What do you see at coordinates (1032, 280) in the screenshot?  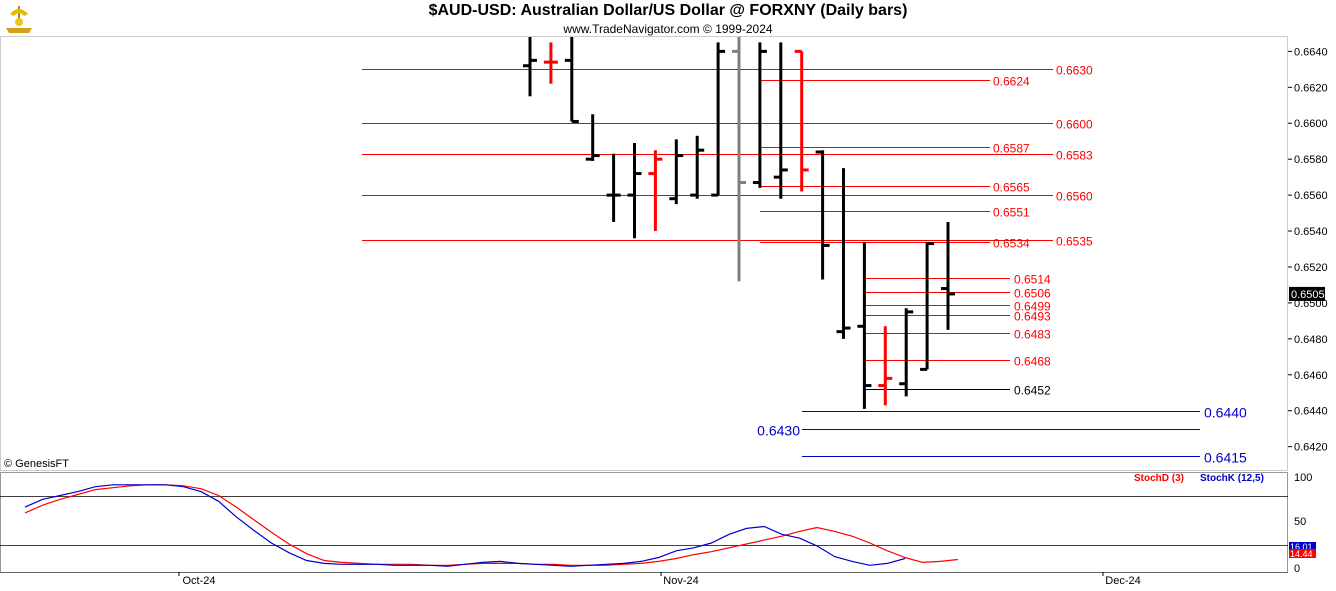 I see `price-level-label: 0.6514` at bounding box center [1032, 280].